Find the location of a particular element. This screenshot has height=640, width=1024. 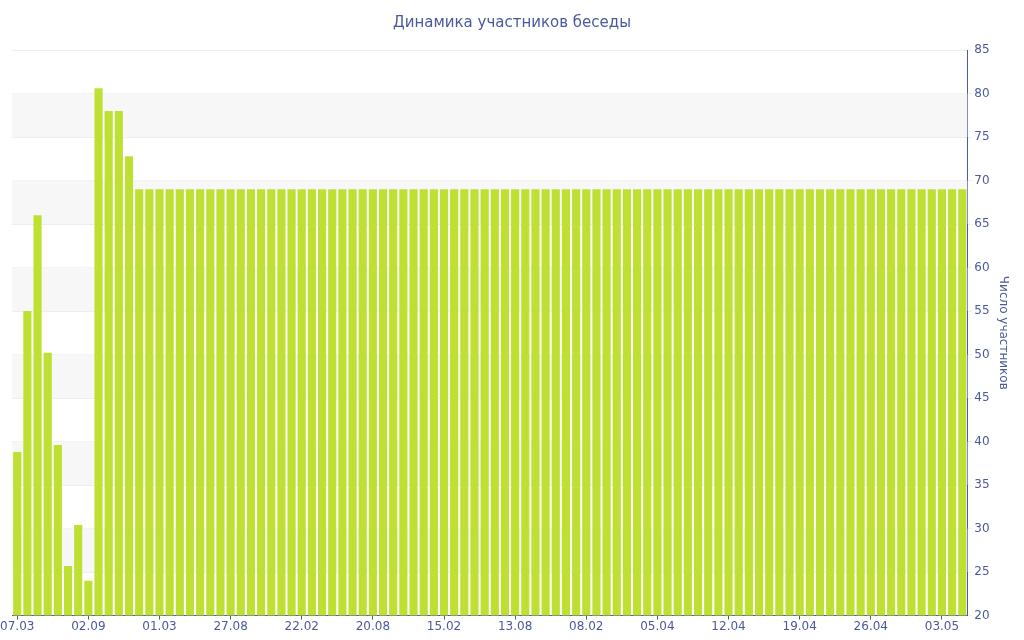

x-tick-label: 07.03 is located at coordinates (17, 625).